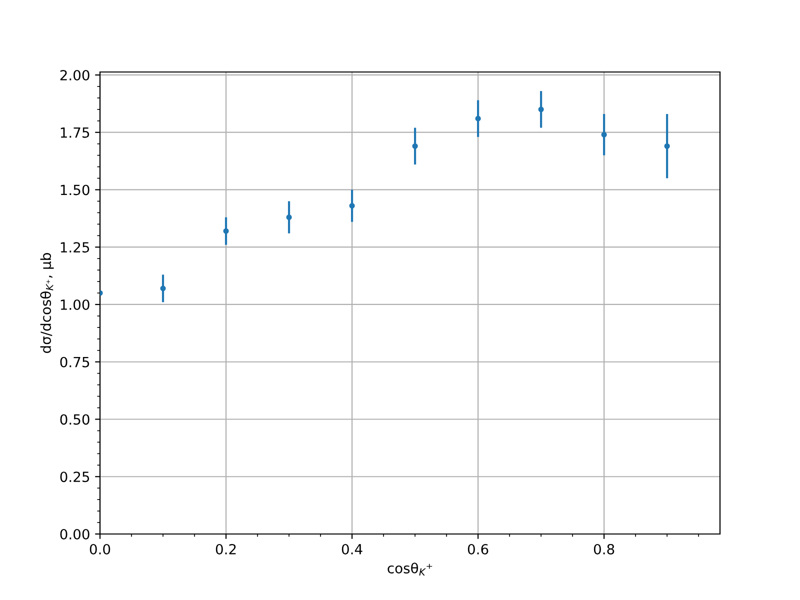  Describe the element at coordinates (75, 304) in the screenshot. I see `y-tick-label: 1.00` at that location.